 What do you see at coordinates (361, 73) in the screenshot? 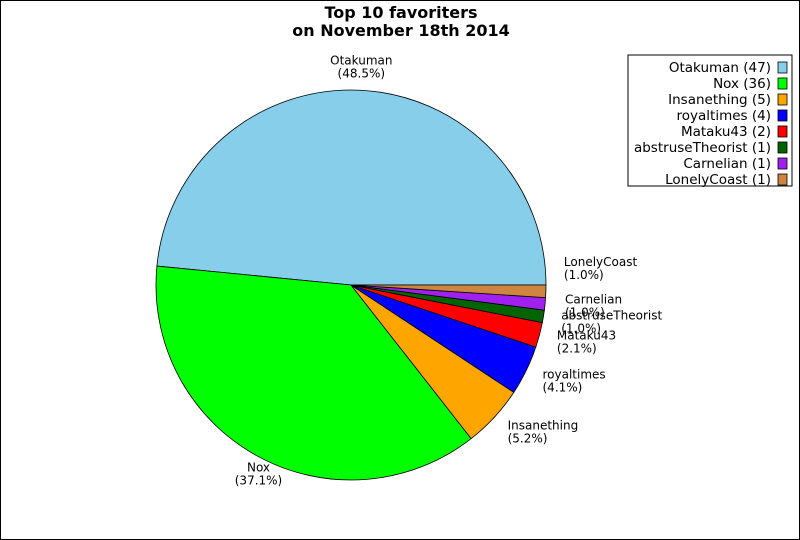
I see `slice-label-percent: (48.5%)` at bounding box center [361, 73].